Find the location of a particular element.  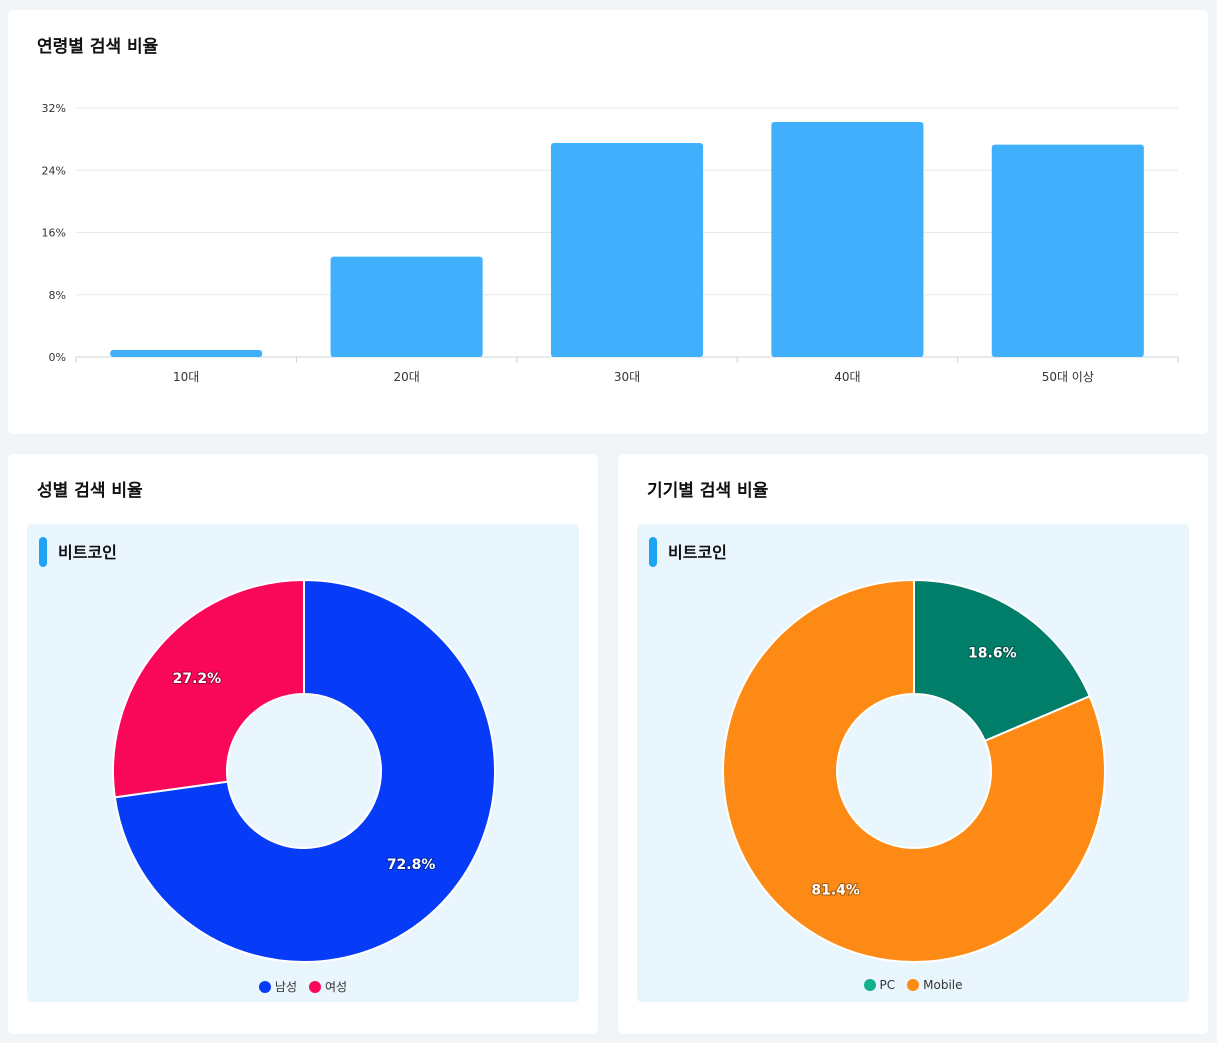

gender-slice-label: 72.8% is located at coordinates (411, 865).